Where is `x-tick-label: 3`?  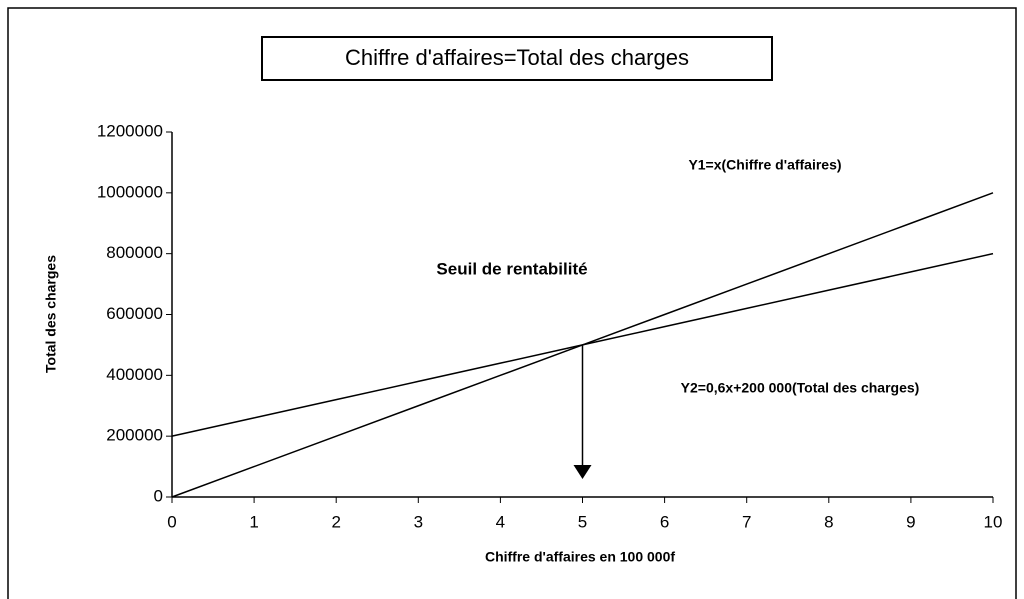 x-tick-label: 3 is located at coordinates (418, 521).